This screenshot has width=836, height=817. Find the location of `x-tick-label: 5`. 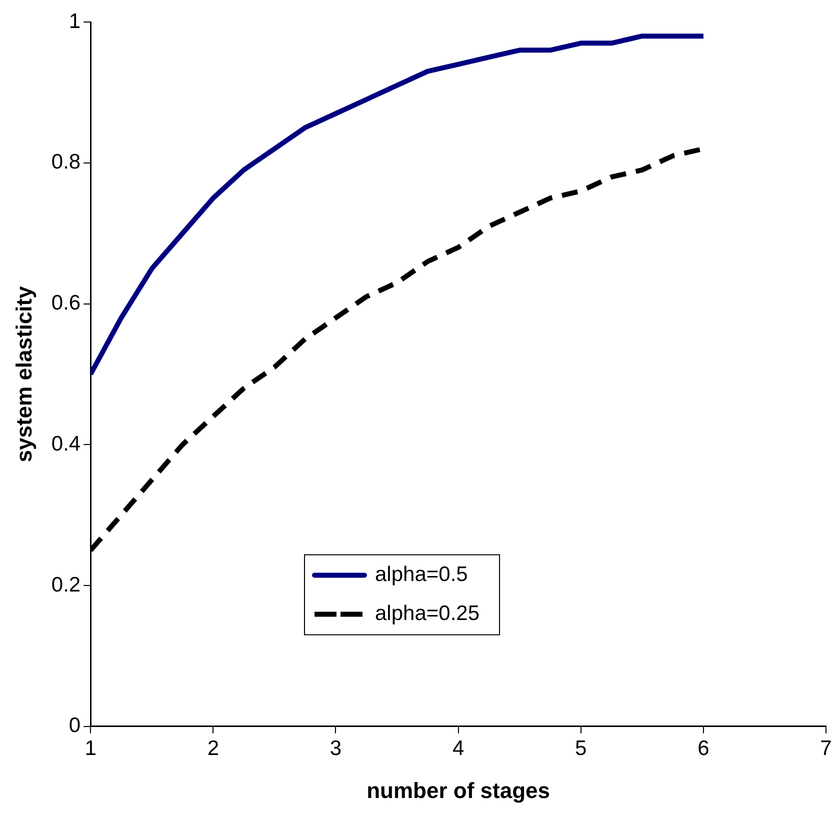

x-tick-label: 5 is located at coordinates (581, 748).